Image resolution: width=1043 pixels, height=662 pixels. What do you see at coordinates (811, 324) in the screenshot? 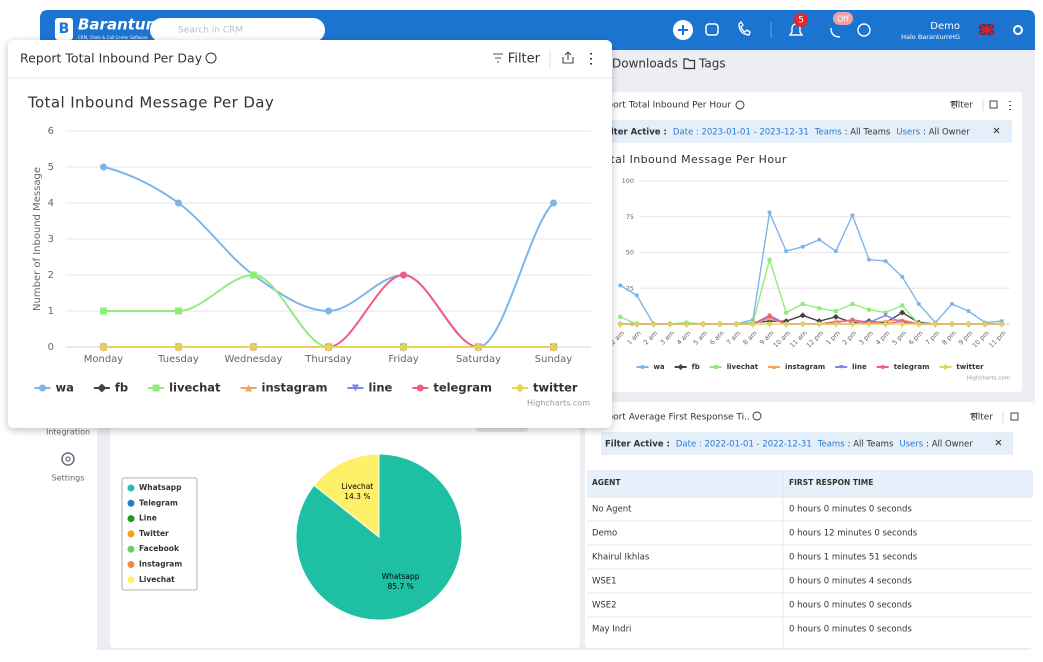
I see `series` at bounding box center [811, 324].